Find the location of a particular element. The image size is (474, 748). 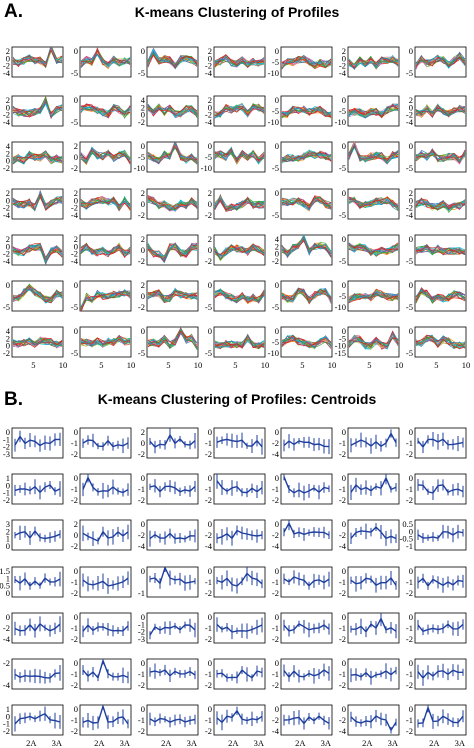

centroid-cell-r1-c2: 0-1-2 is located at coordinates (101, 443).